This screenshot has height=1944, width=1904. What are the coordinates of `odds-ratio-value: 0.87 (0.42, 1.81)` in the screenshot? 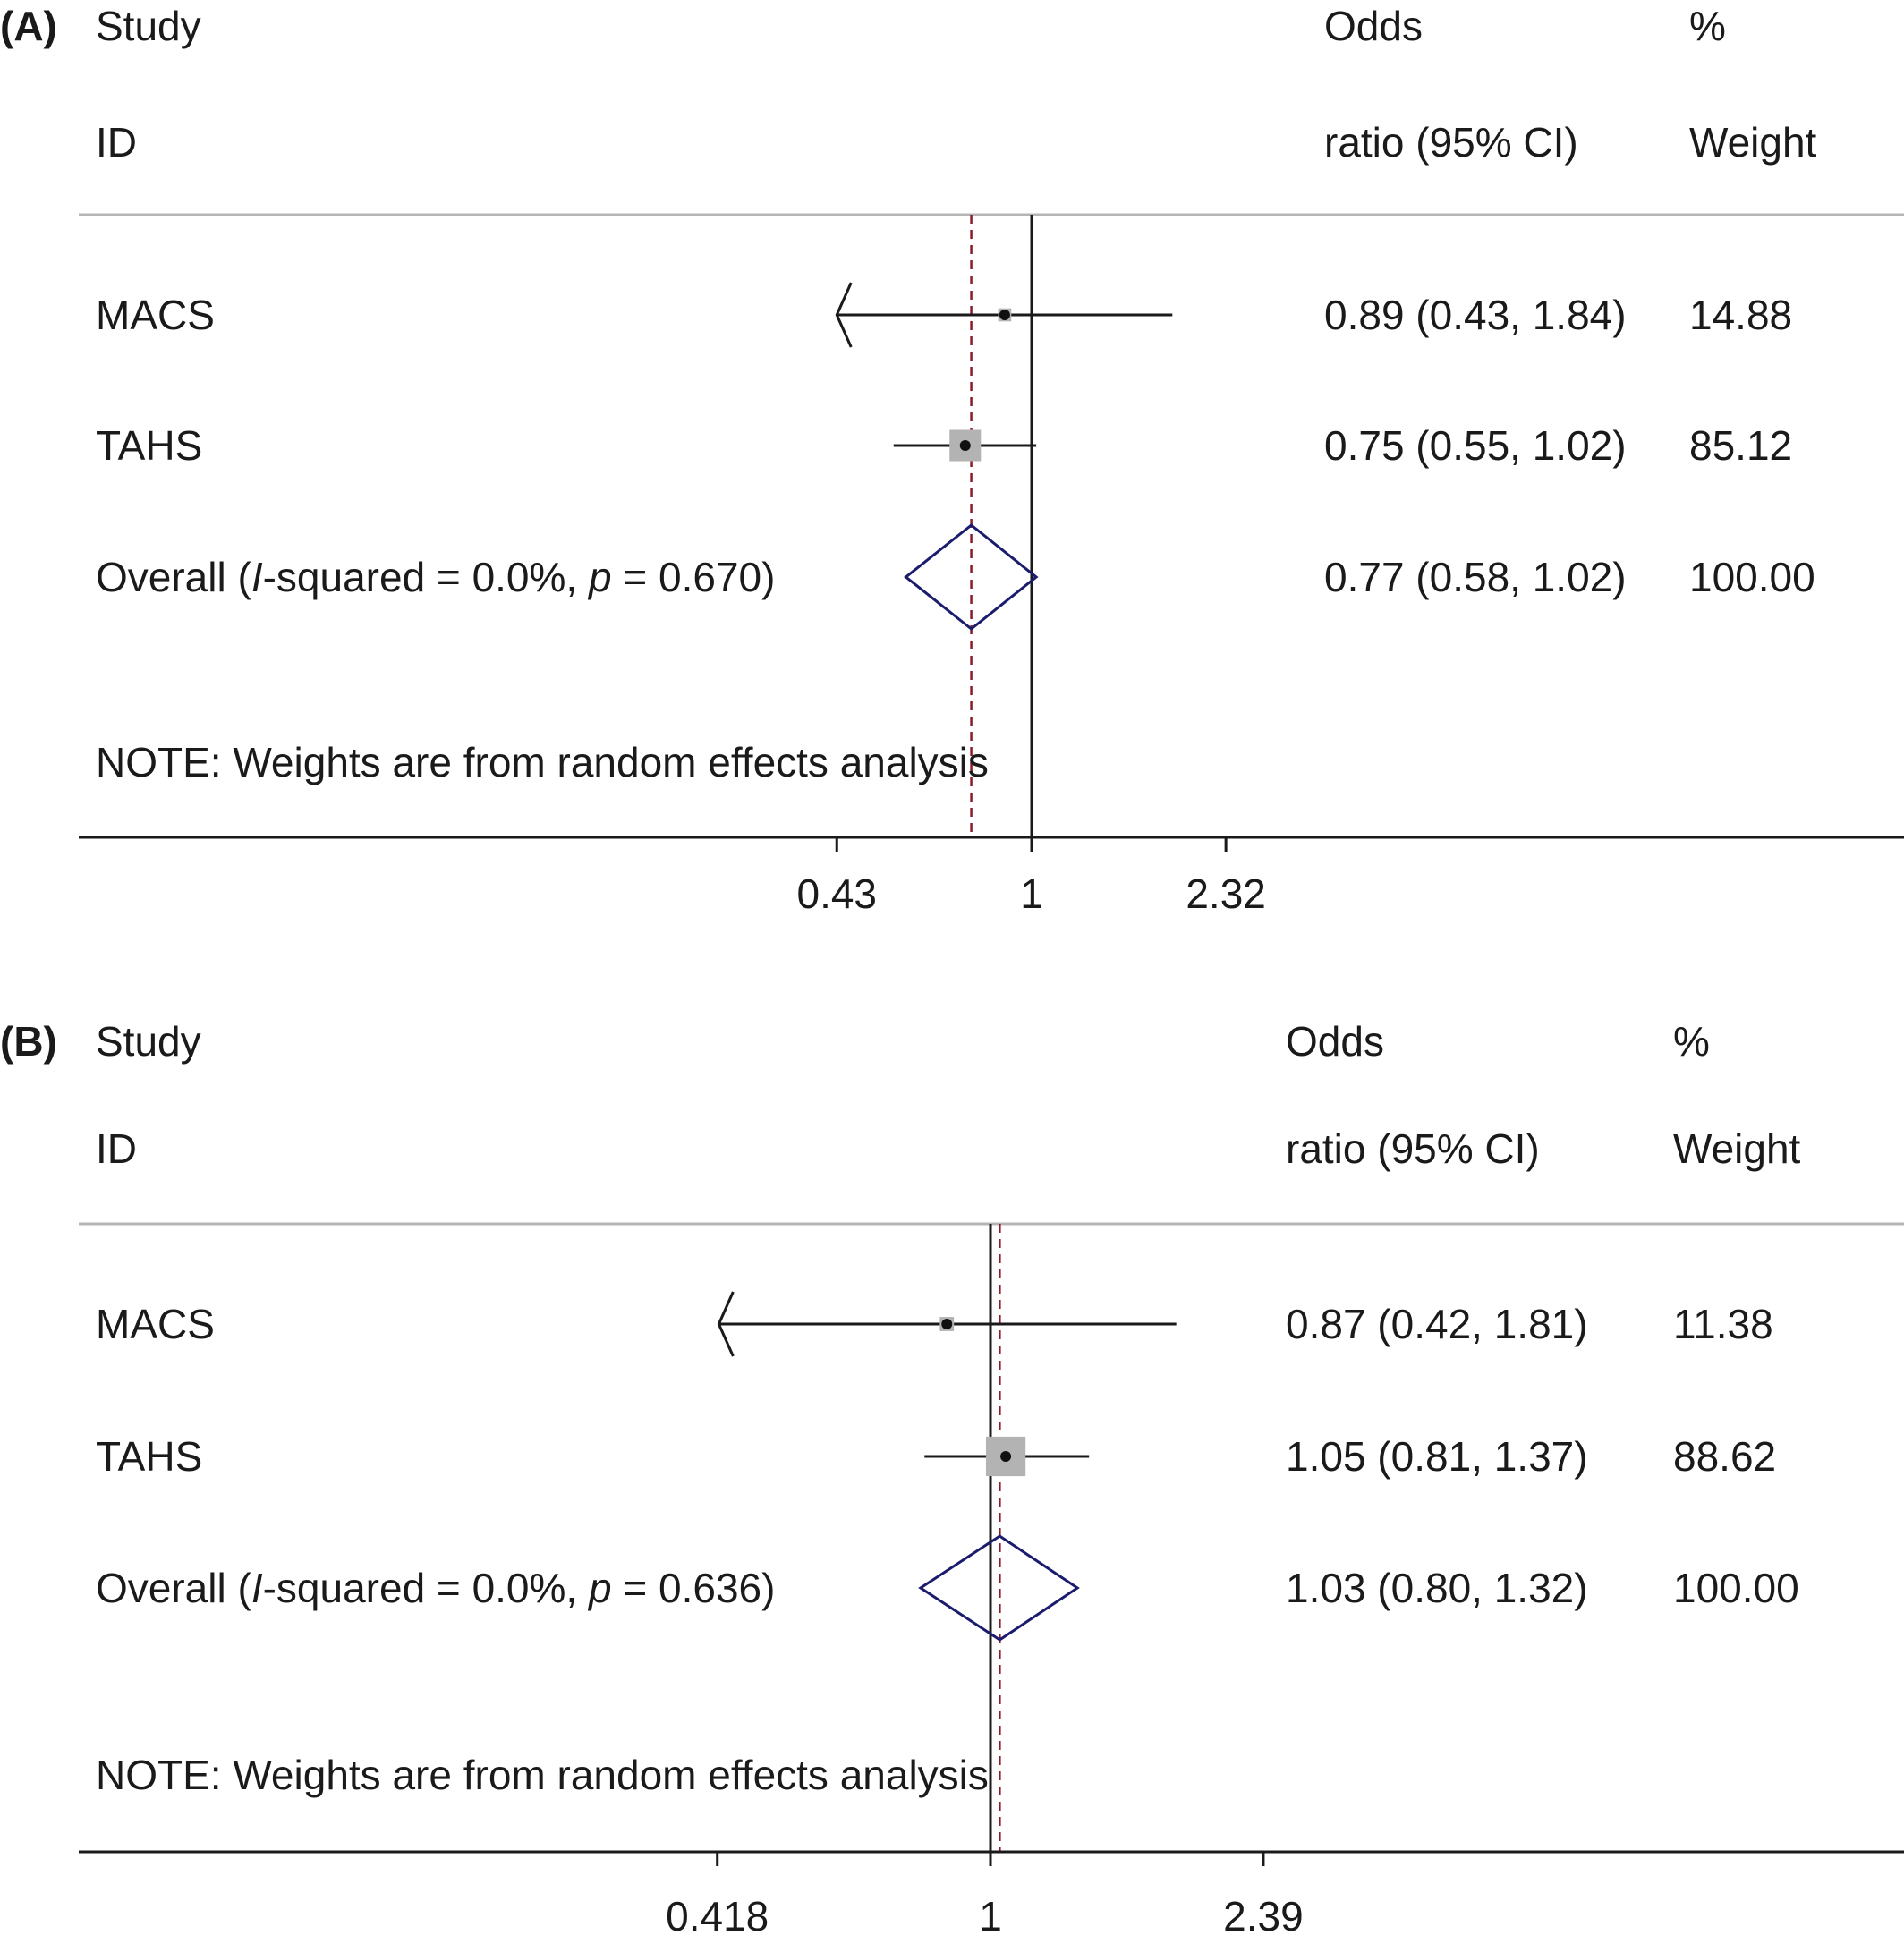 It's located at (1437, 1324).